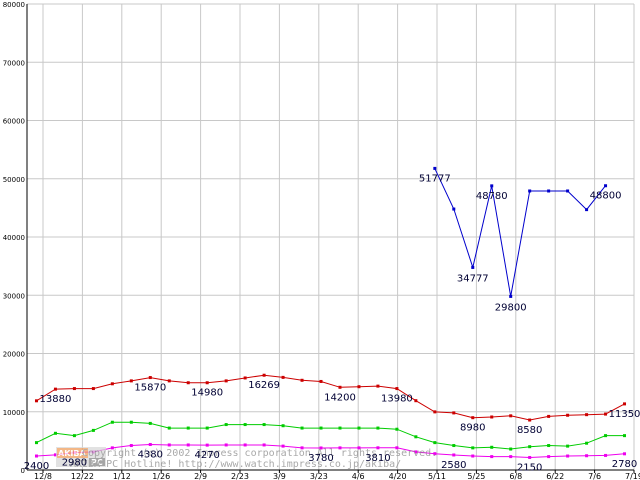  What do you see at coordinates (624, 414) in the screenshot?
I see `data-label: 11350` at bounding box center [624, 414].